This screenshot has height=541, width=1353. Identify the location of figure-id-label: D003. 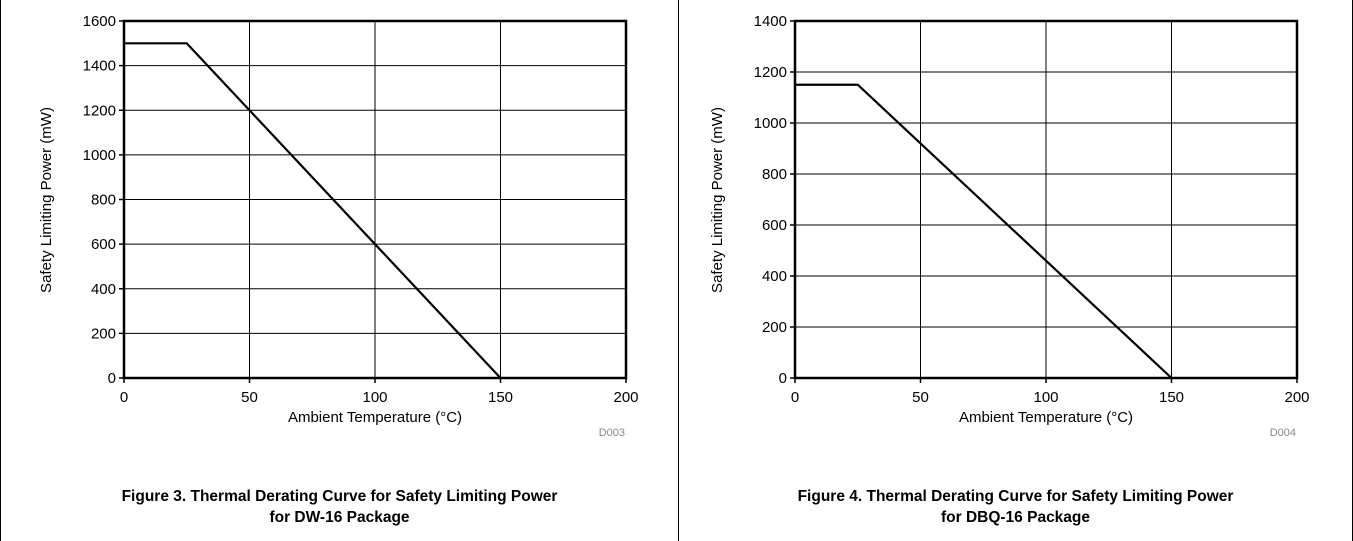
(612, 433).